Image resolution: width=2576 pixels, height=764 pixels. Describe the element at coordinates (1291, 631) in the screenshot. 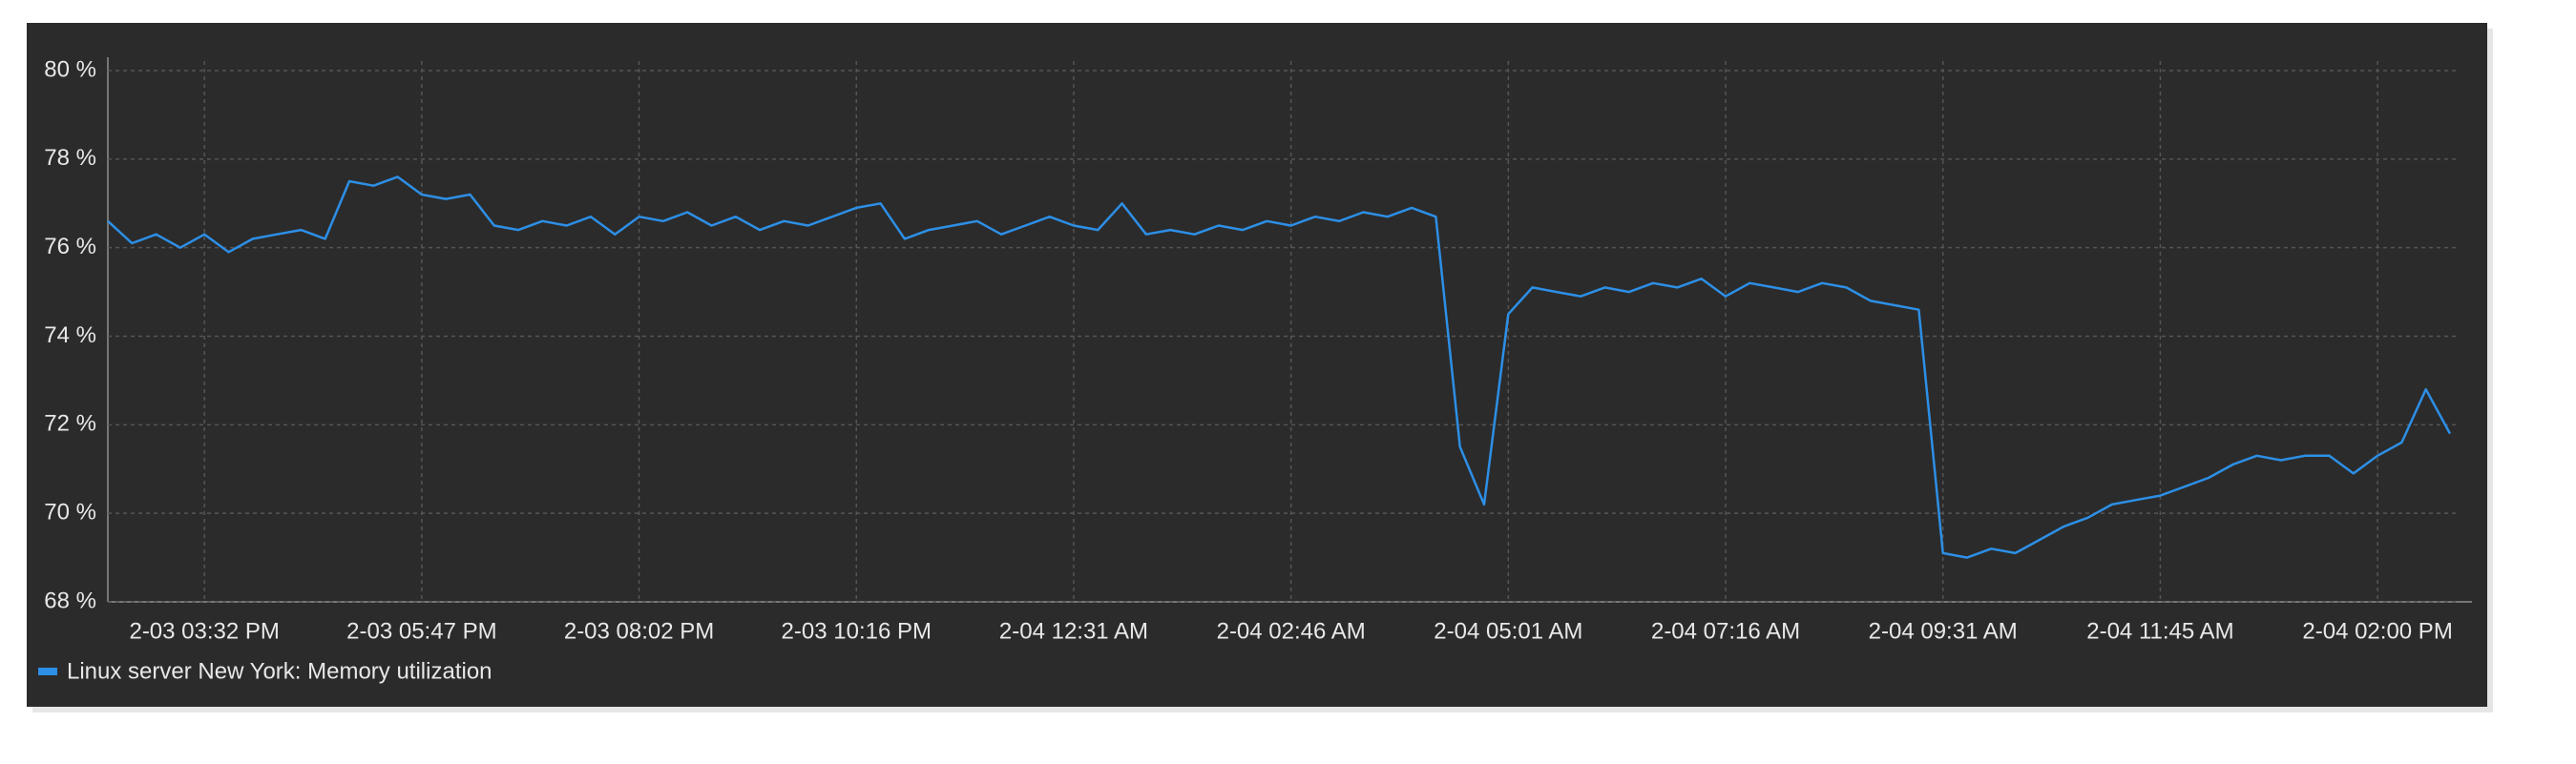

I see `x-tick-label: 2-04 02:46 AM` at that location.